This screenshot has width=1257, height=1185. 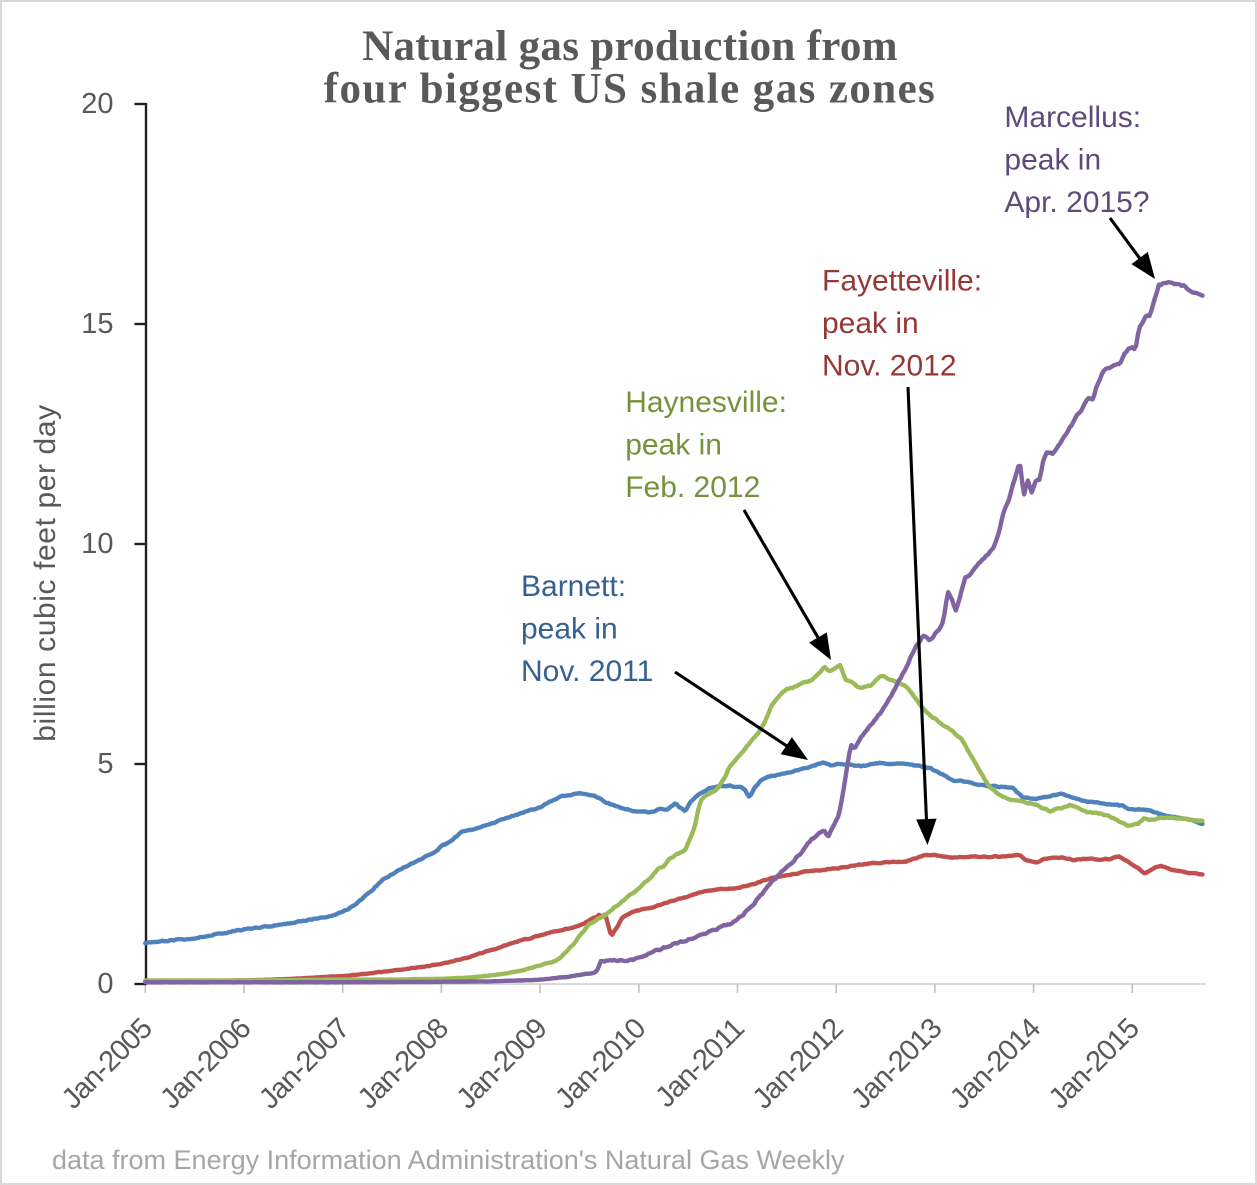 I want to click on svg-text: Jan-2005, so click(x=107, y=1064).